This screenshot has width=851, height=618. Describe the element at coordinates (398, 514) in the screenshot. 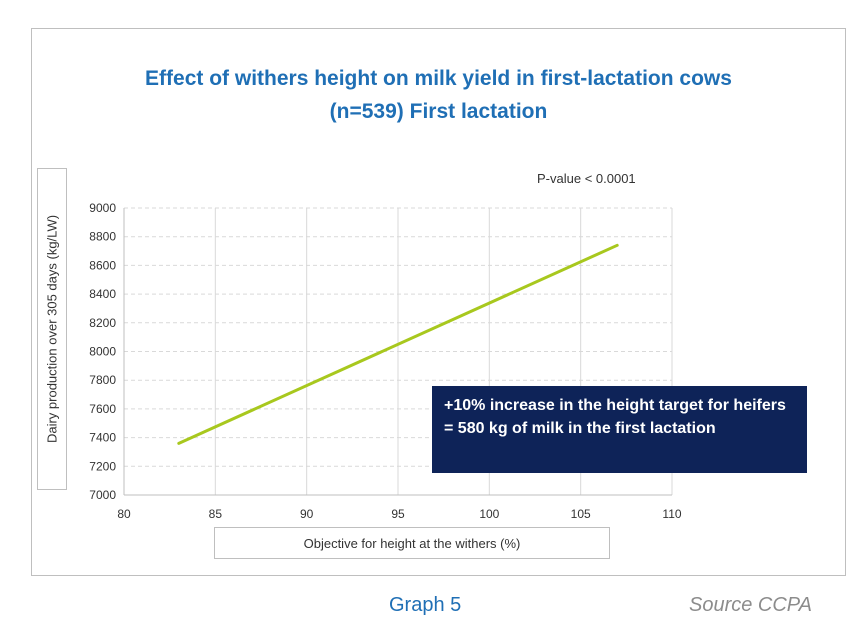

I see `x-tick-label: 95` at that location.